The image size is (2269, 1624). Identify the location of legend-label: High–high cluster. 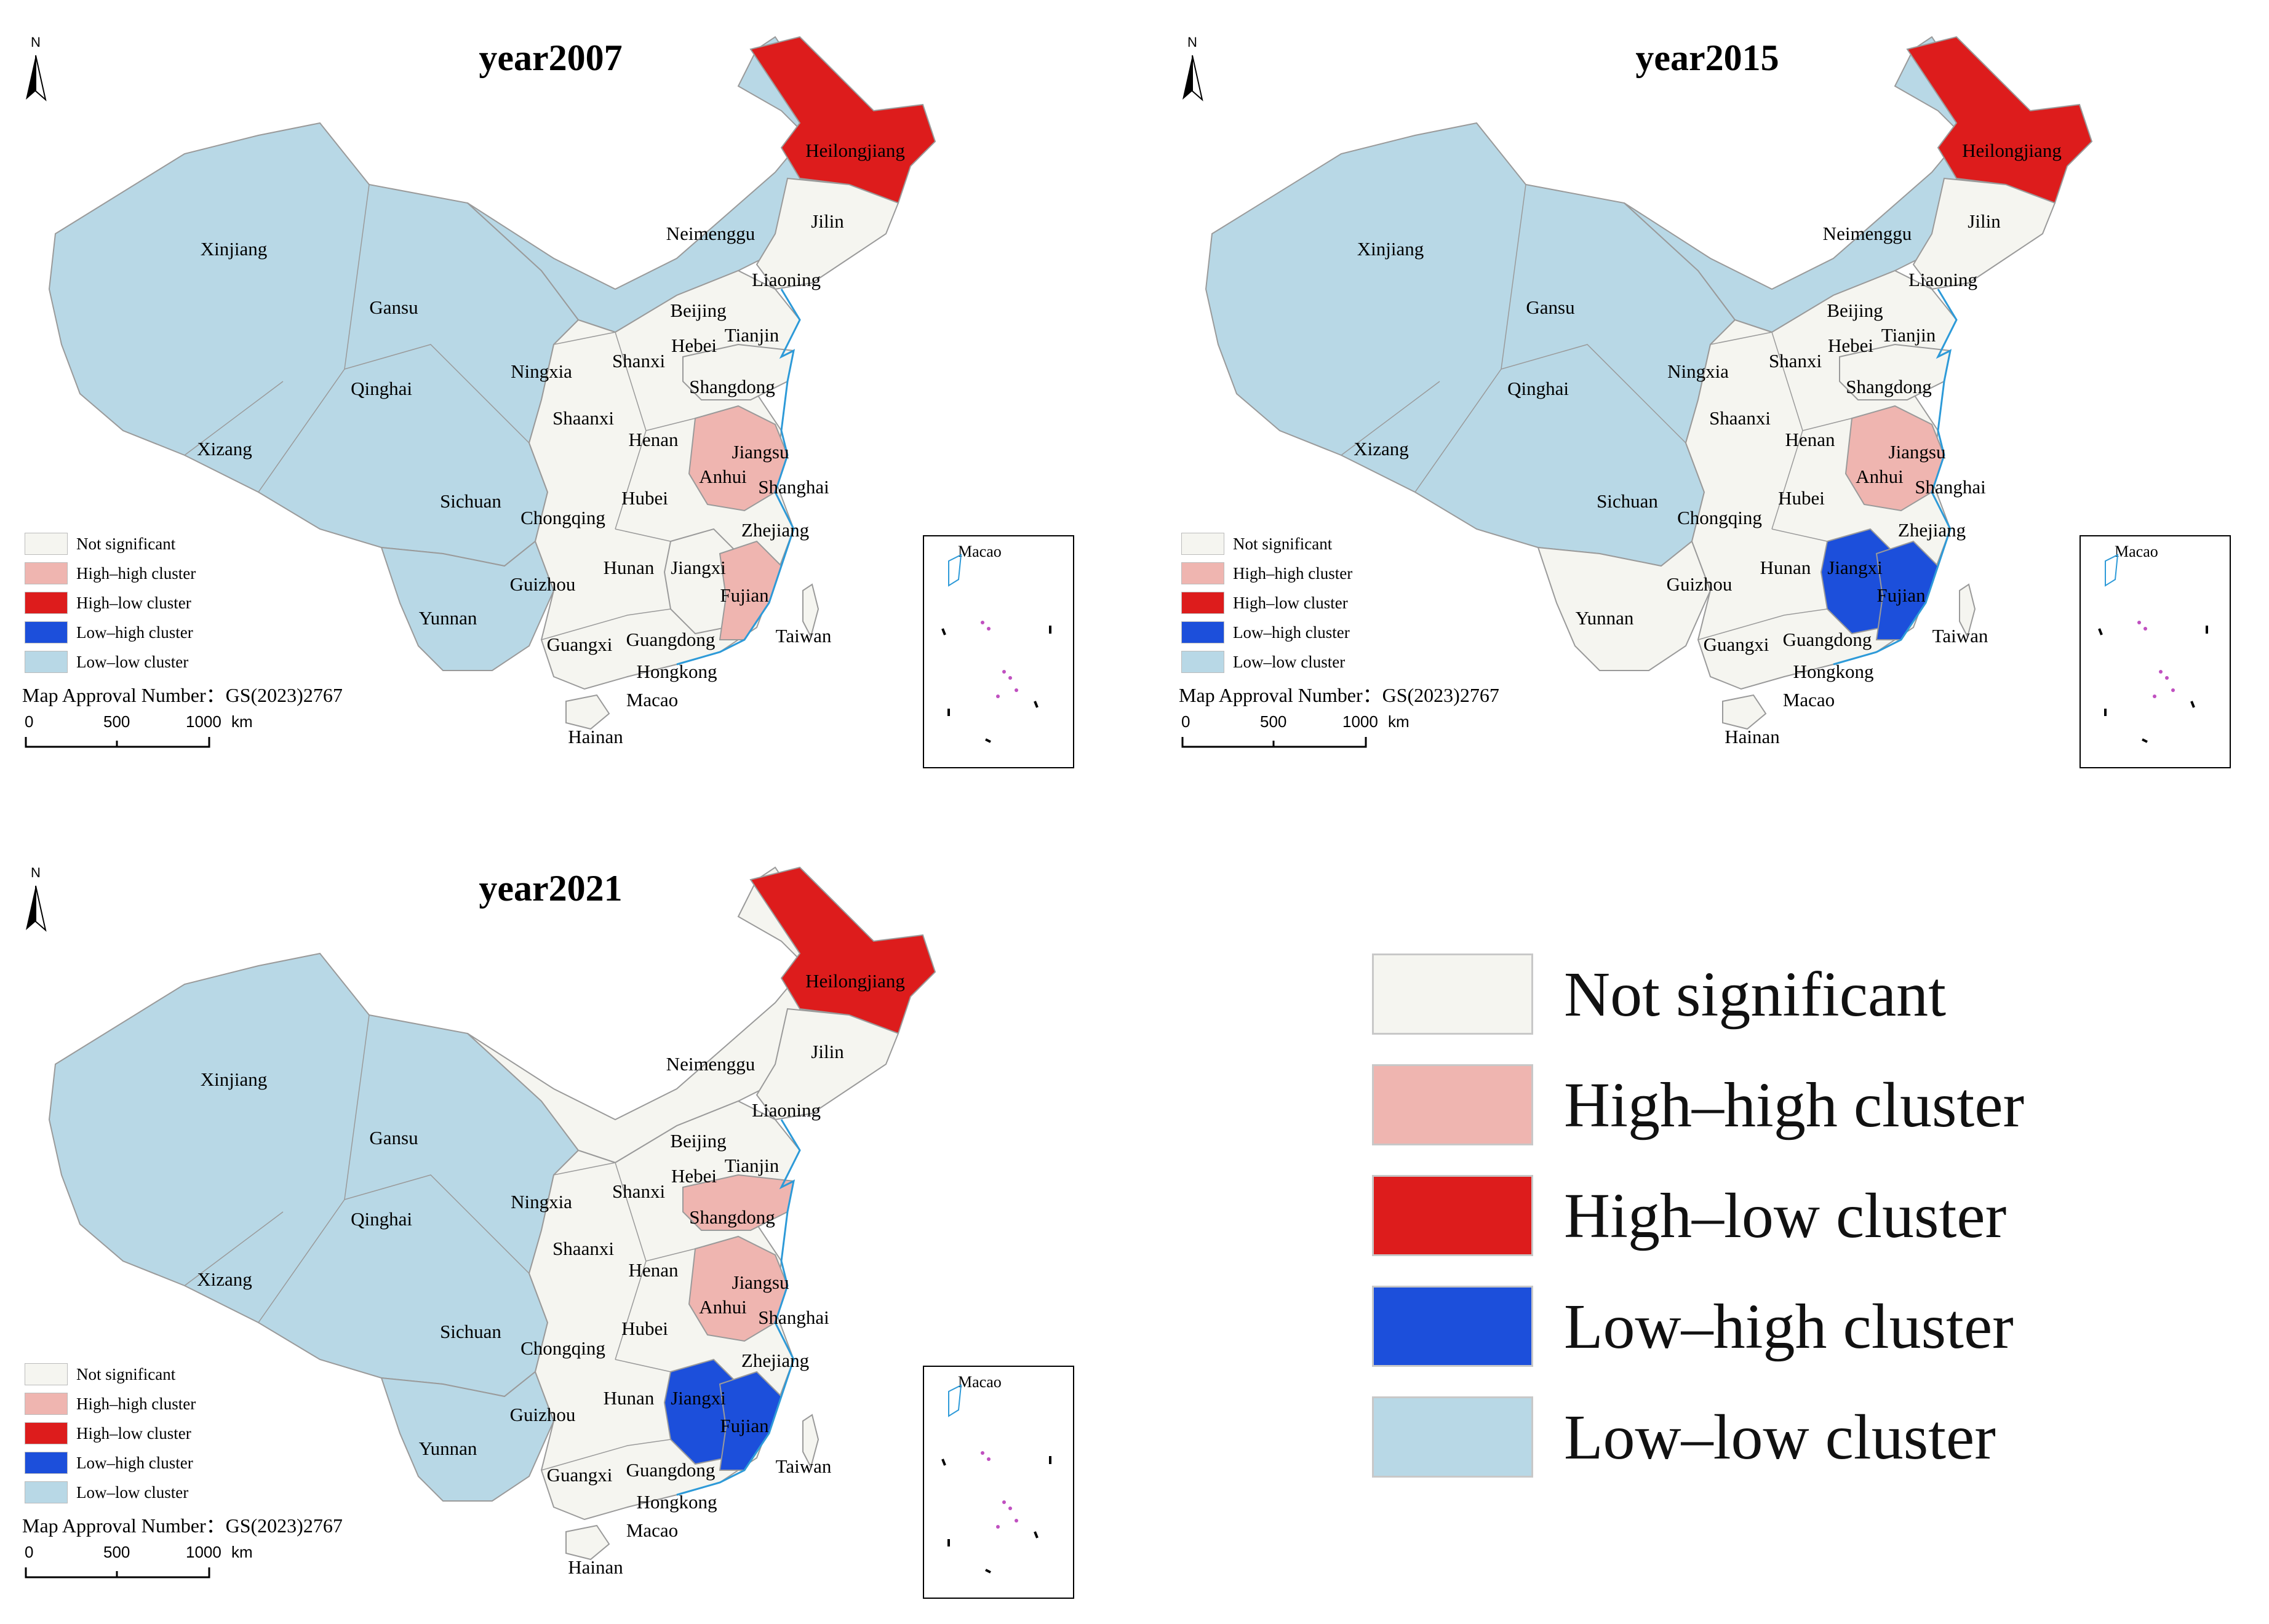
(136, 1403).